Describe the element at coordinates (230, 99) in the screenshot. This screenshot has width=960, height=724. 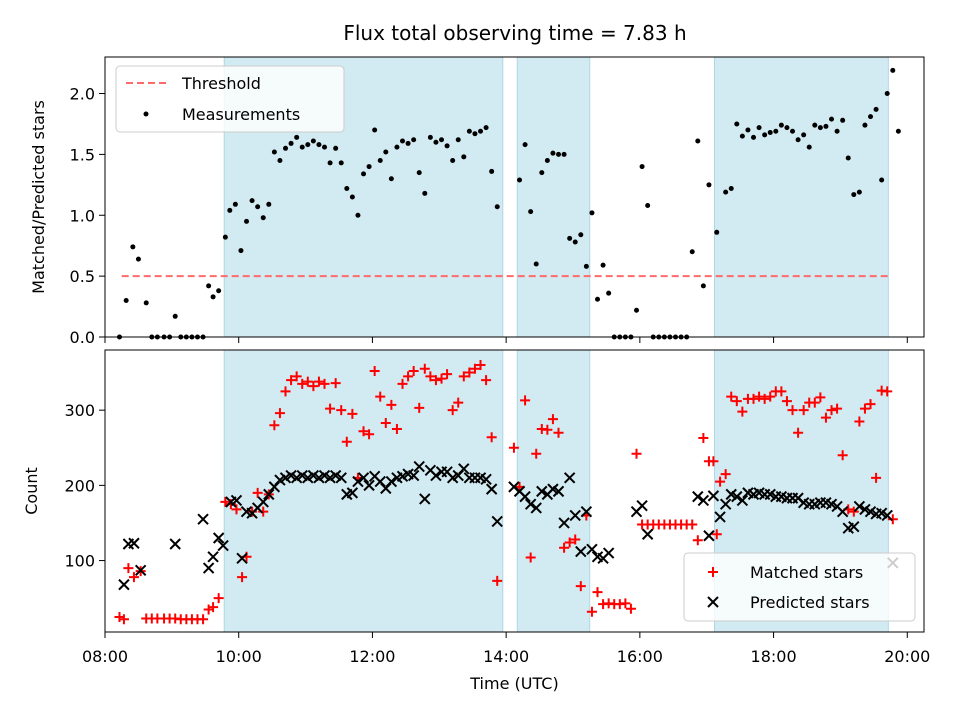
I see `legend: Threshold Measurements` at that location.